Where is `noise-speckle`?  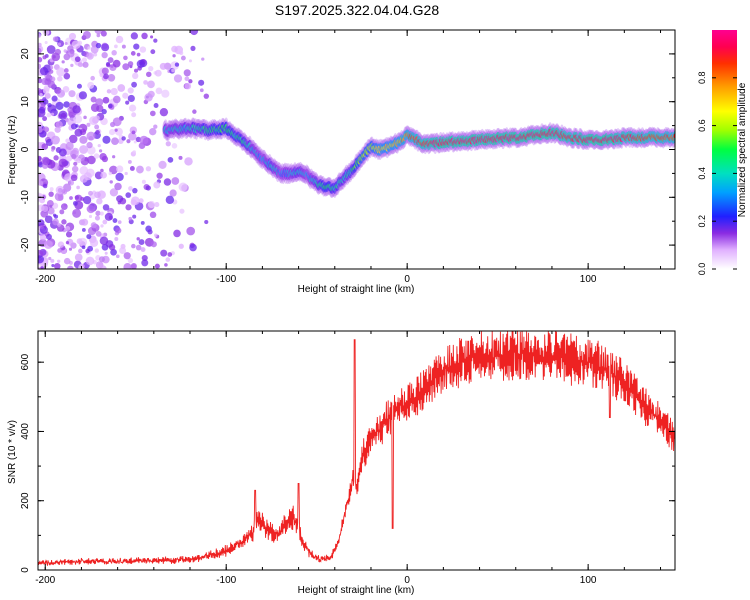
noise-speckle is located at coordinates (124, 149).